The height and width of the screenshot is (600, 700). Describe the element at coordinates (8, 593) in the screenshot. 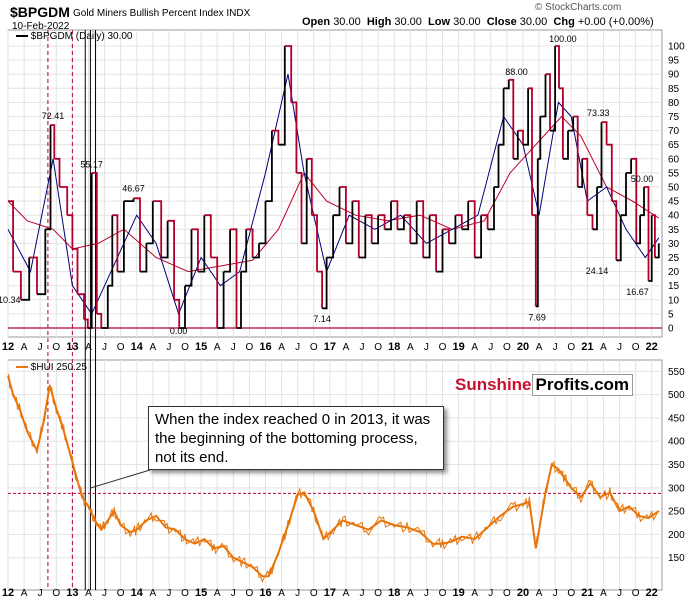

I see `lower-x-tick-label: 12` at that location.